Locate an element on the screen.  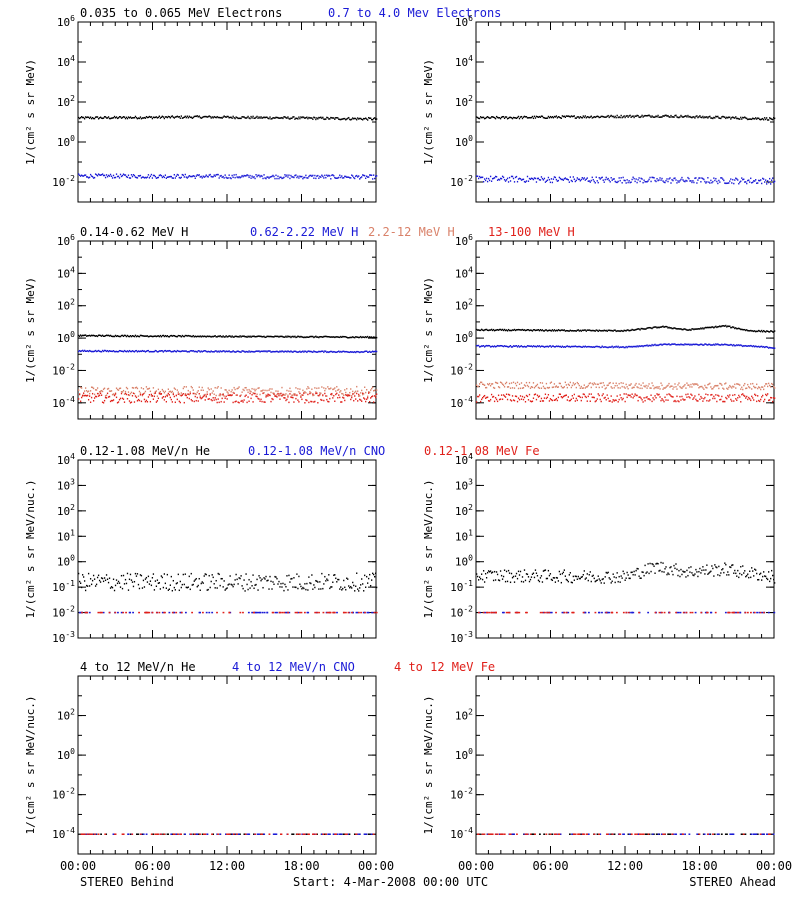
series-salmon is located at coordinates (626, 386).